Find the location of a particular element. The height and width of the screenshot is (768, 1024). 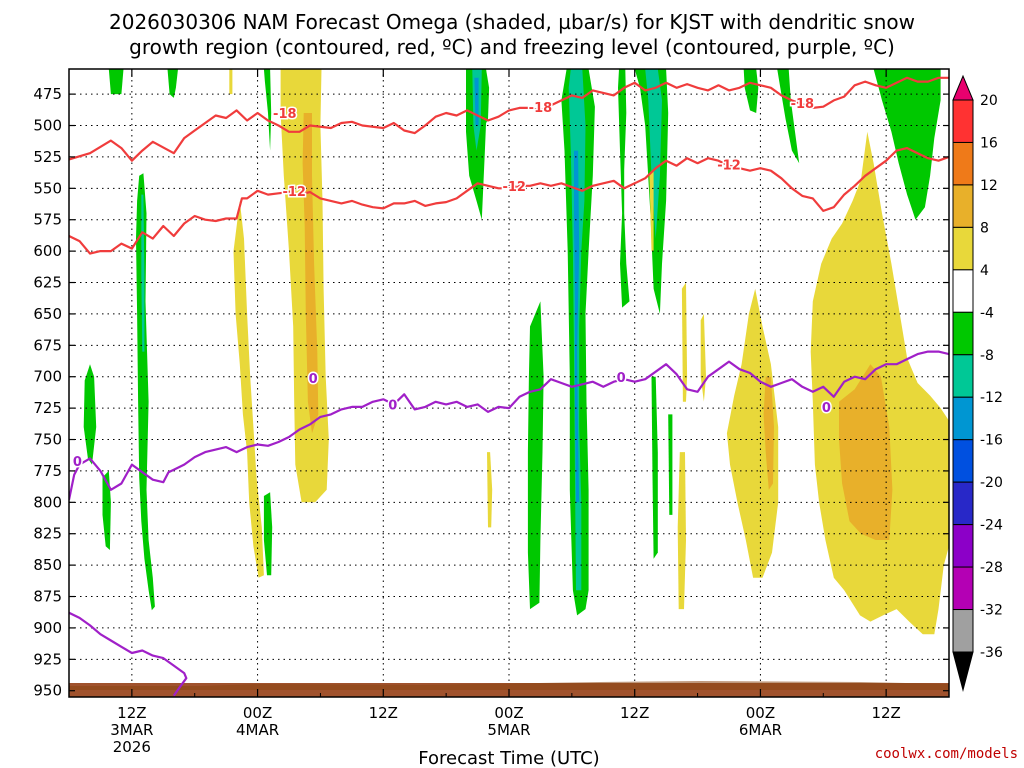

contour-label-0: -18 is located at coordinates (285, 114).